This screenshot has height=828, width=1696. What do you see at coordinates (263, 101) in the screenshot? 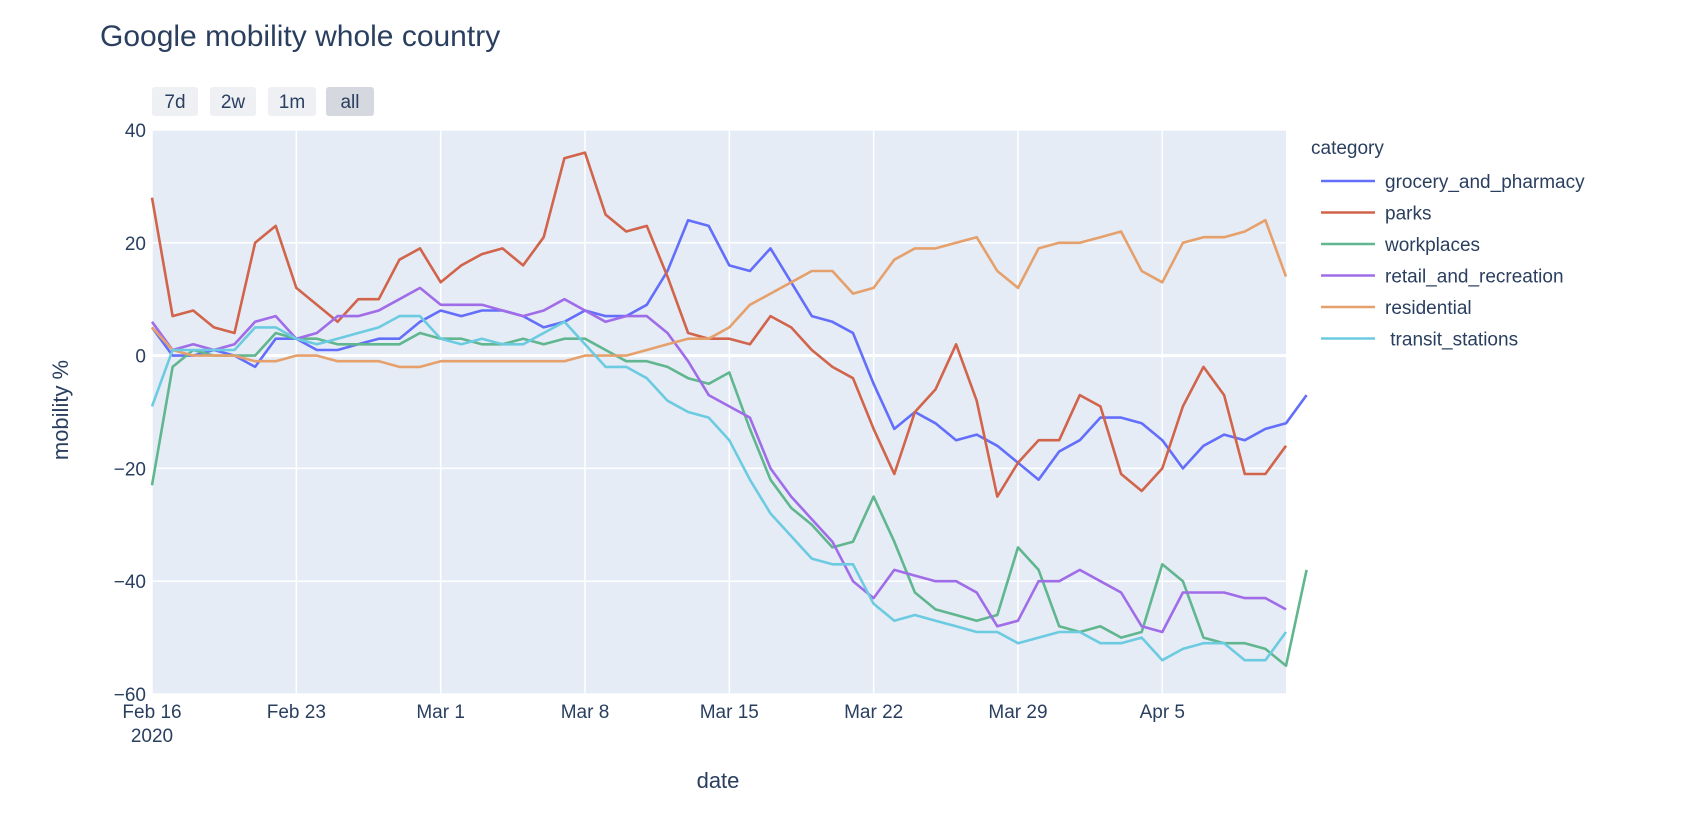
I see `range-selector: 7d 2w 1m all` at bounding box center [263, 101].